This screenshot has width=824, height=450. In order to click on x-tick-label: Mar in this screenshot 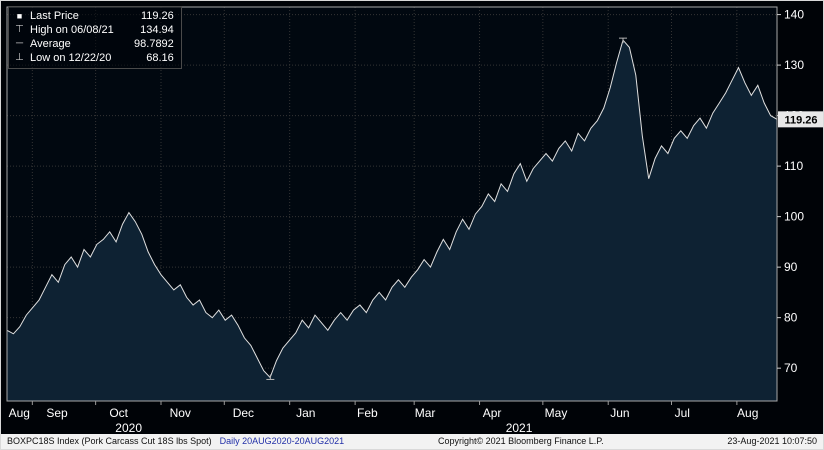, I will do `click(425, 413)`.